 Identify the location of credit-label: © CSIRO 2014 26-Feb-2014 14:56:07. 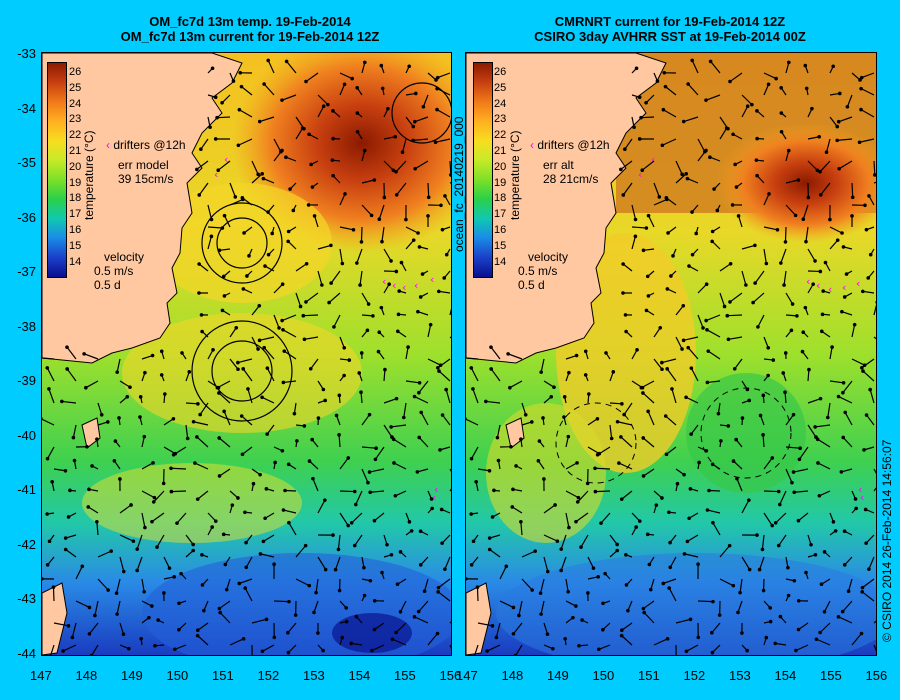
(887, 540).